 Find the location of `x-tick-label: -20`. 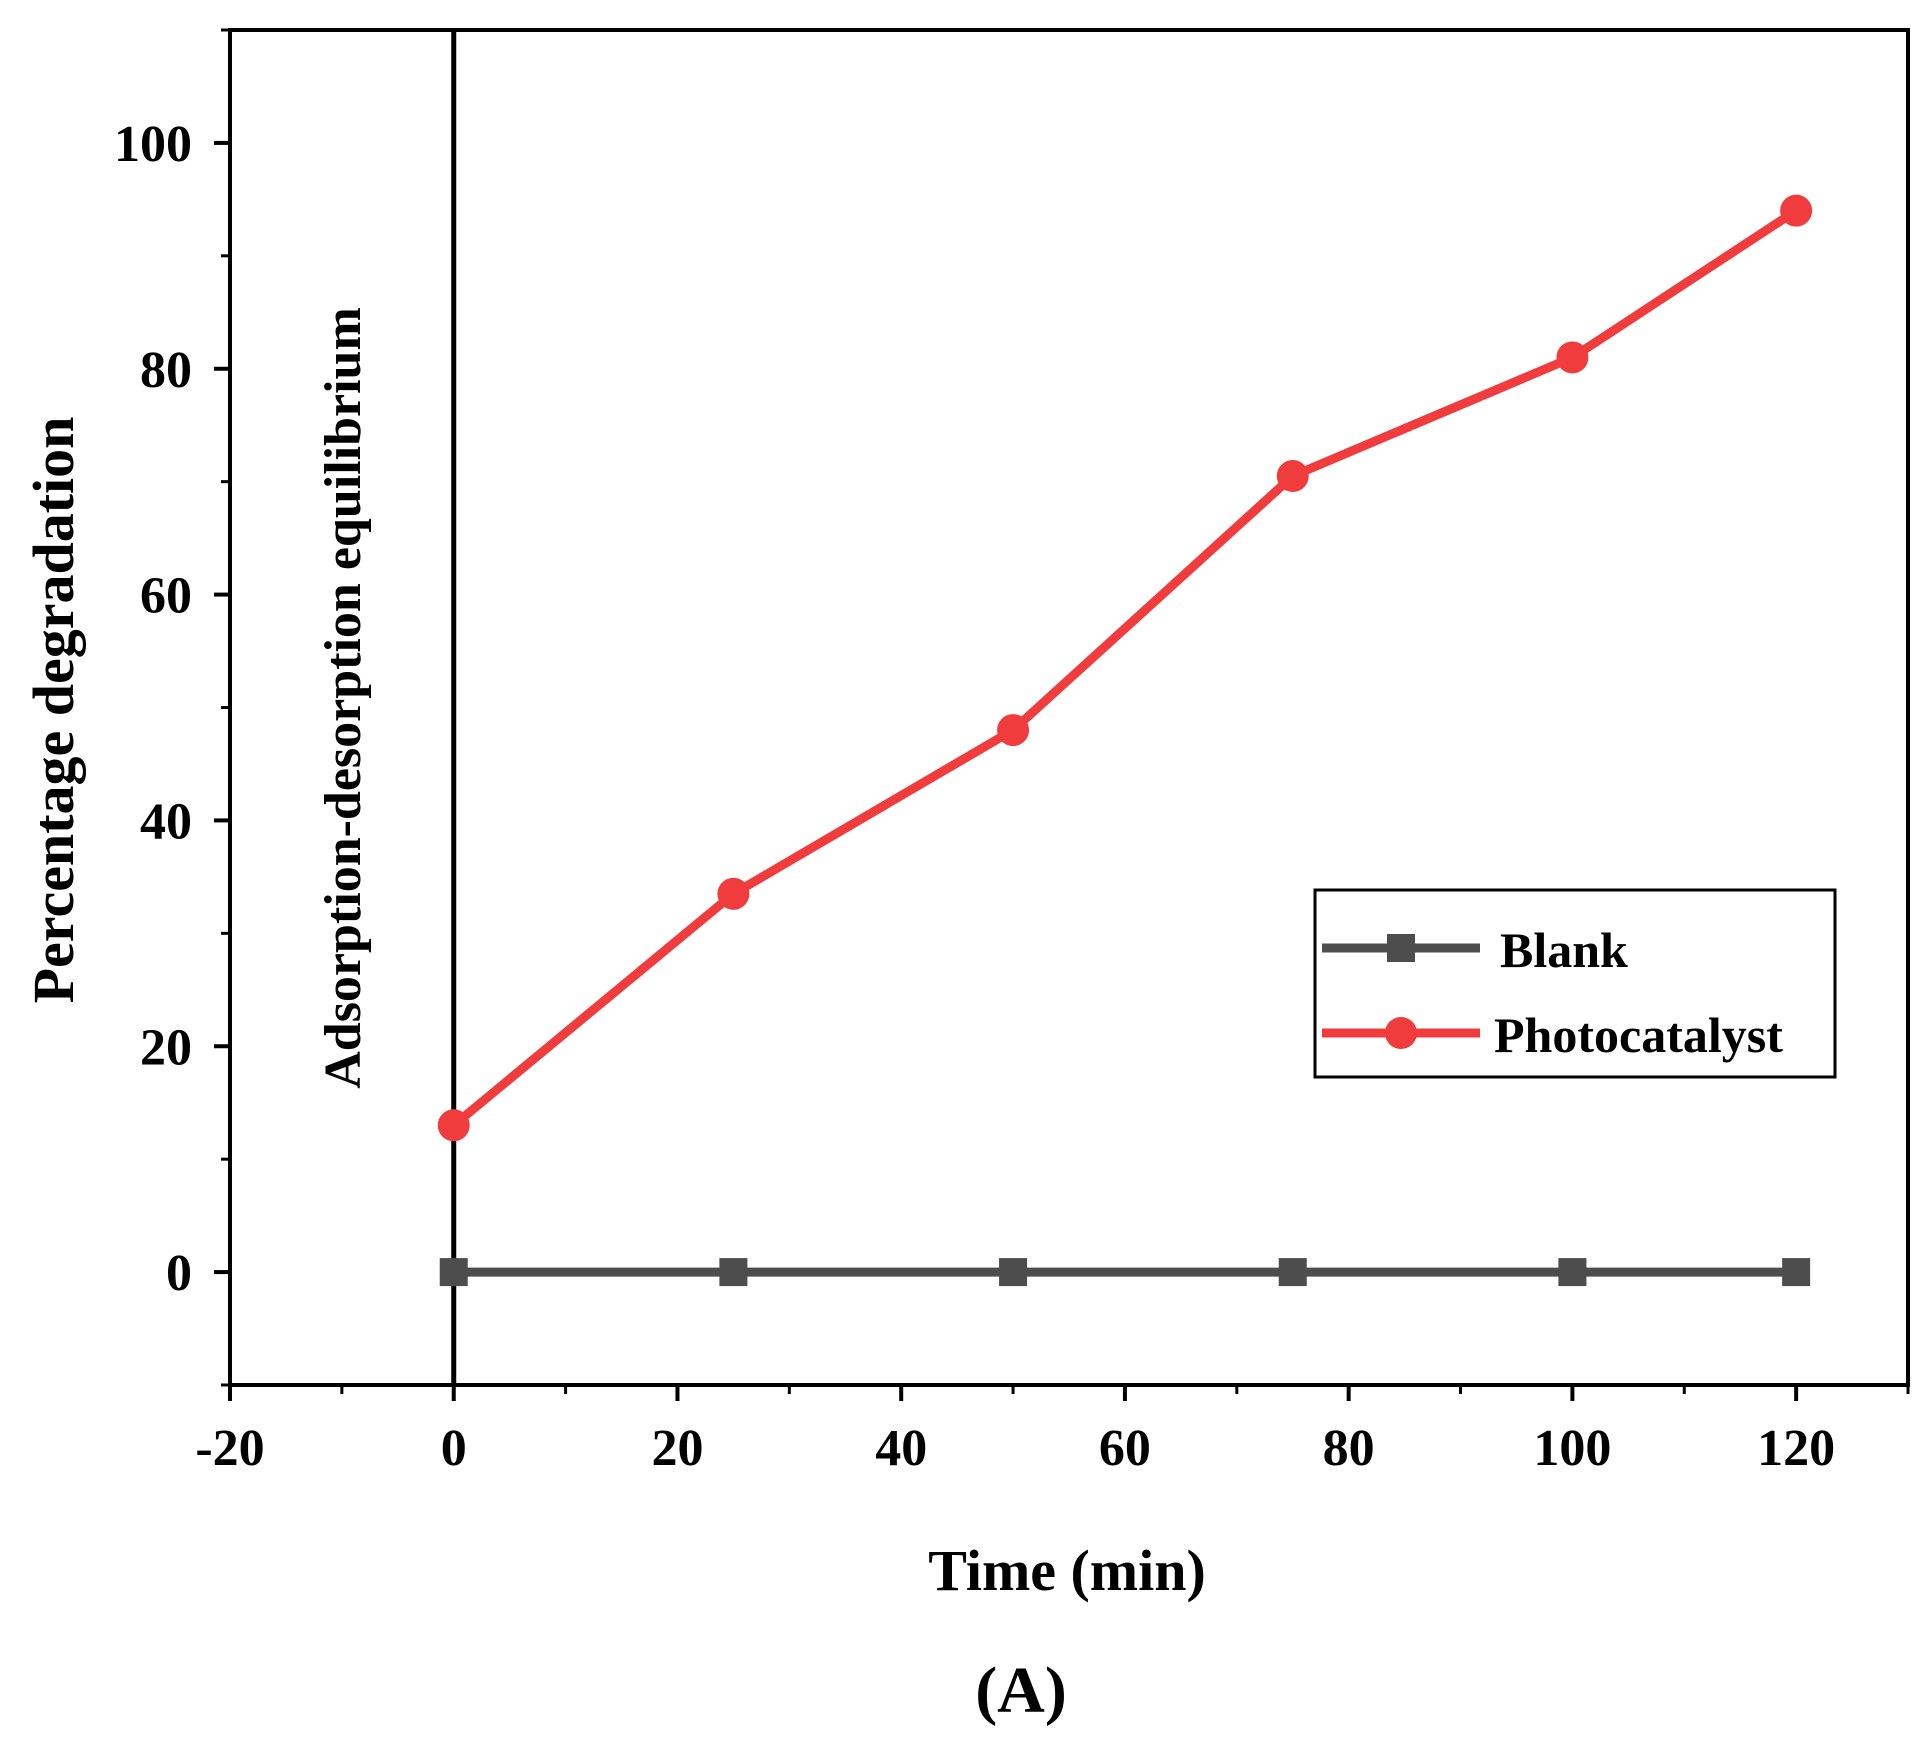

x-tick-label: -20 is located at coordinates (229, 1448).